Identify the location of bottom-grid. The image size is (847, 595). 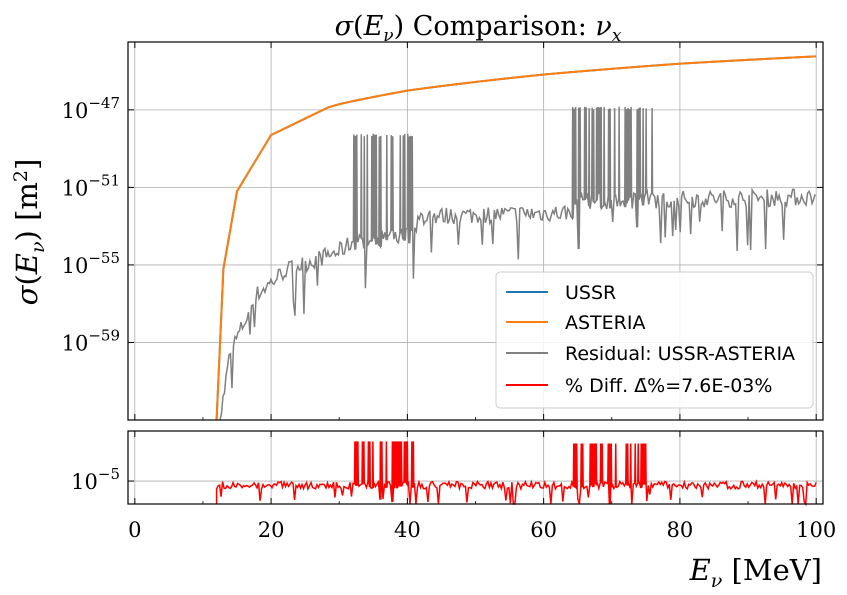
(475, 467).